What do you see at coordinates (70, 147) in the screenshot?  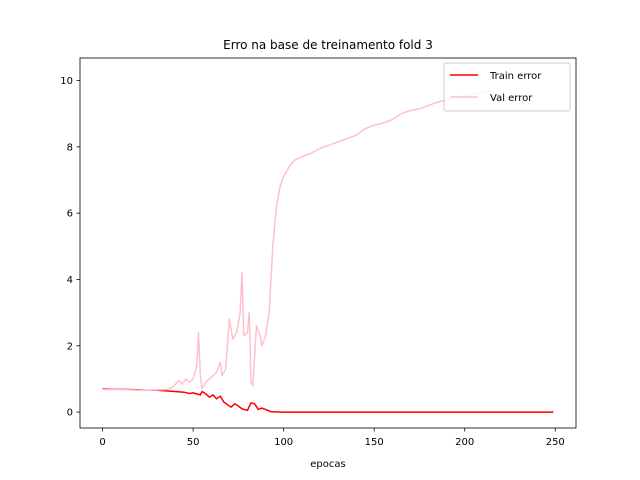 I see `y-tick-label: 8` at bounding box center [70, 147].